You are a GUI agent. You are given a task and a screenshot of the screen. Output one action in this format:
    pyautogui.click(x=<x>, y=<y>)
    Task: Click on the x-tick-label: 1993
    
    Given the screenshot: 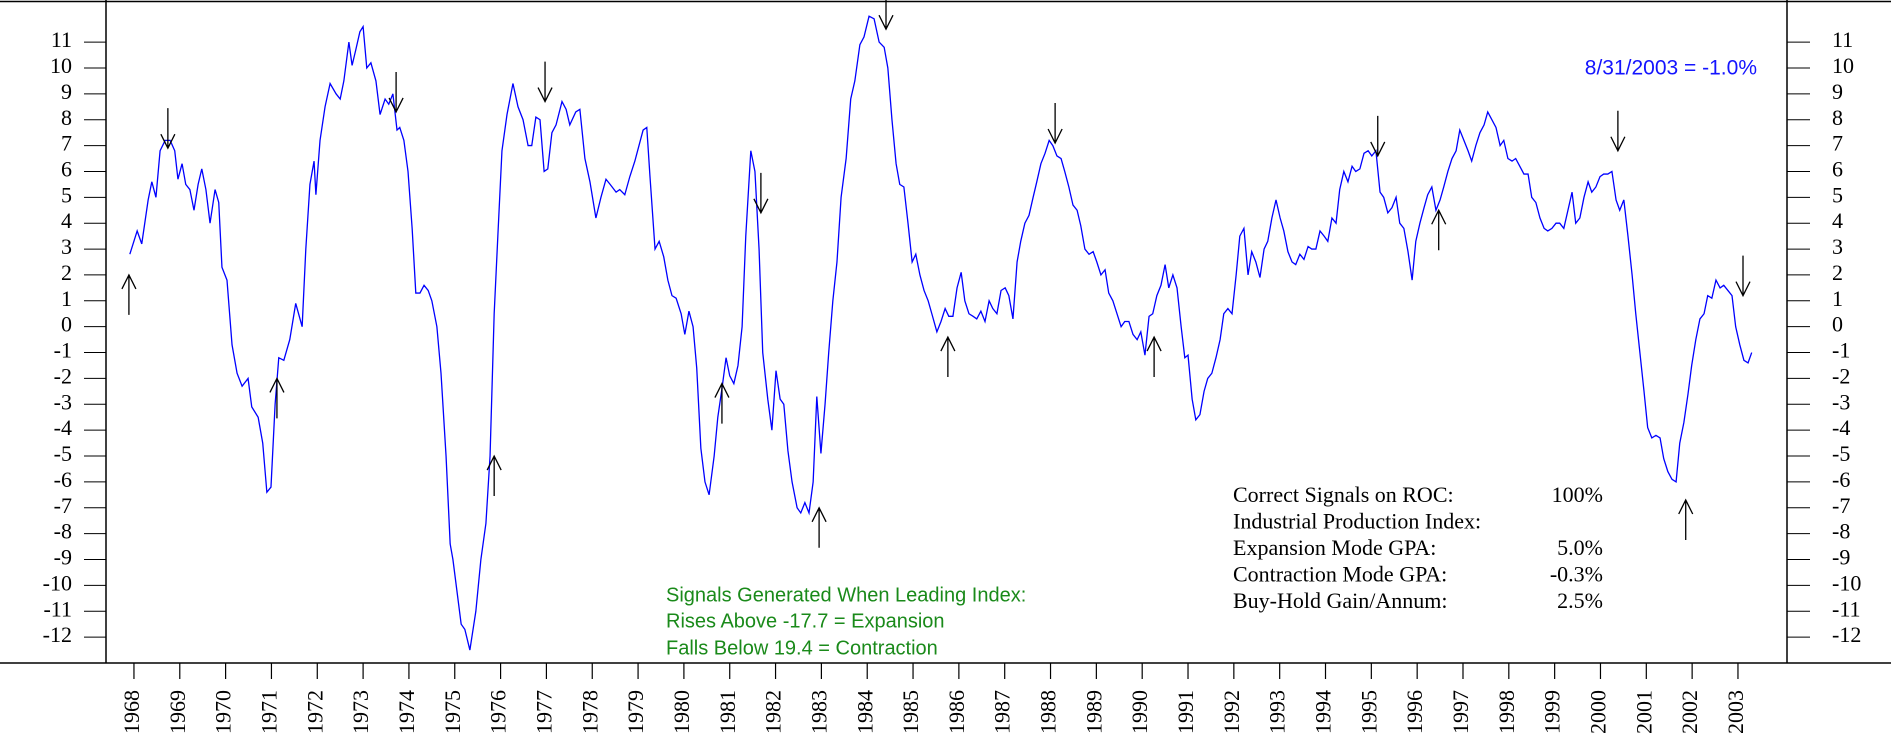 What is the action you would take?
    pyautogui.click(x=1277, y=712)
    